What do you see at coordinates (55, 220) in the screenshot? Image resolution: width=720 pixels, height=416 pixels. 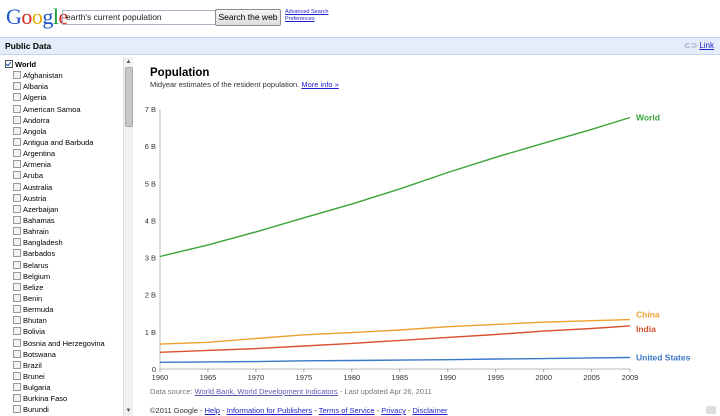 I see `list-item-country: Bahamas` at bounding box center [55, 220].